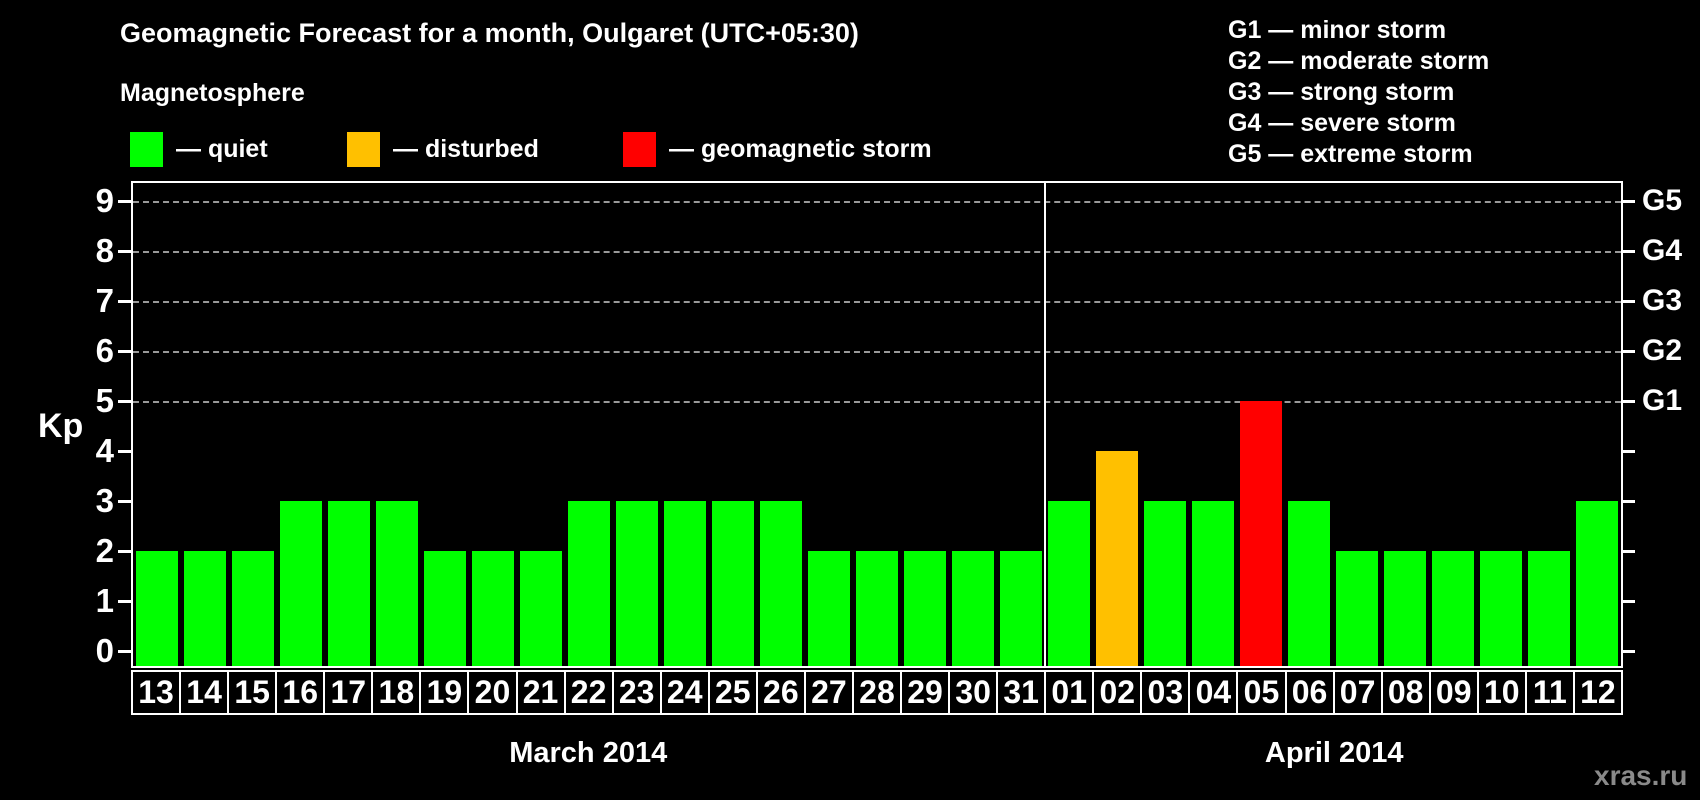  I want to click on date-cell-05: 05, so click(1261, 692).